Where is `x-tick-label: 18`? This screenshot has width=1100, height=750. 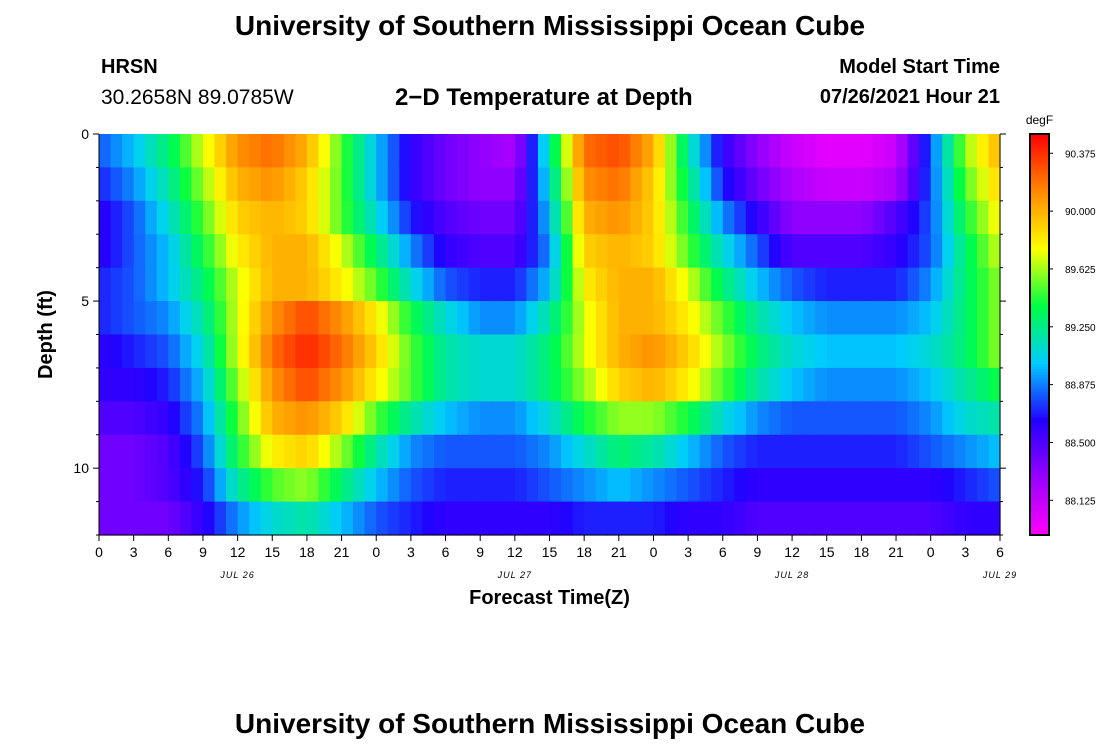 x-tick-label: 18 is located at coordinates (307, 552).